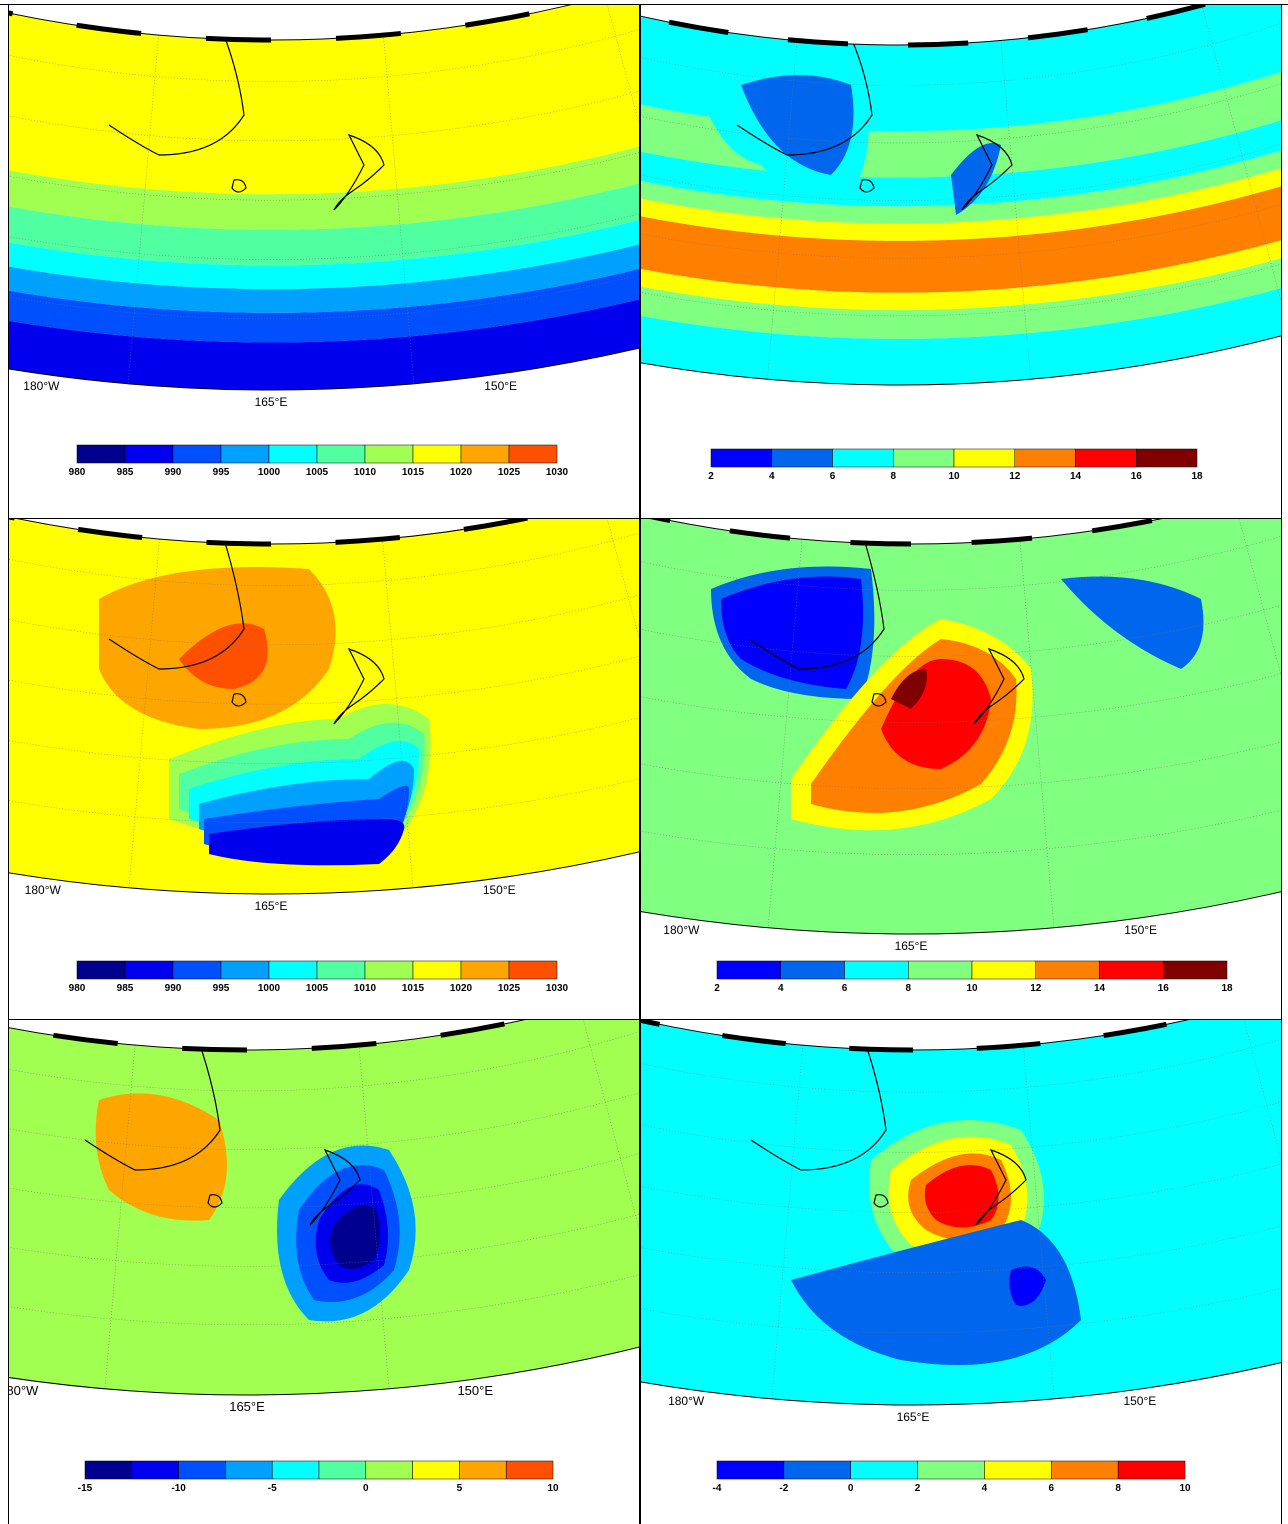 This screenshot has height=1524, width=1288. Describe the element at coordinates (1076, 476) in the screenshot. I see `colorbar-tick-label: 14` at that location.